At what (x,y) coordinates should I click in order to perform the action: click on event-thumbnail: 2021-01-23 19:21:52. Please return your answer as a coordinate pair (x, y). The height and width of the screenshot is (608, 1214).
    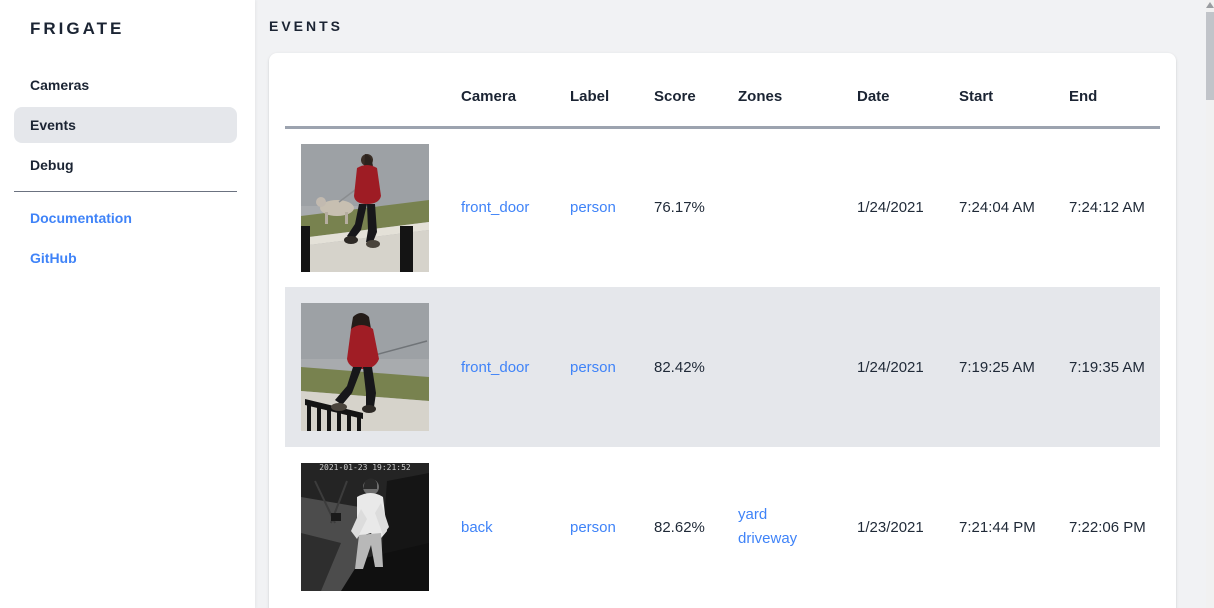
    Looking at the image, I should click on (365, 527).